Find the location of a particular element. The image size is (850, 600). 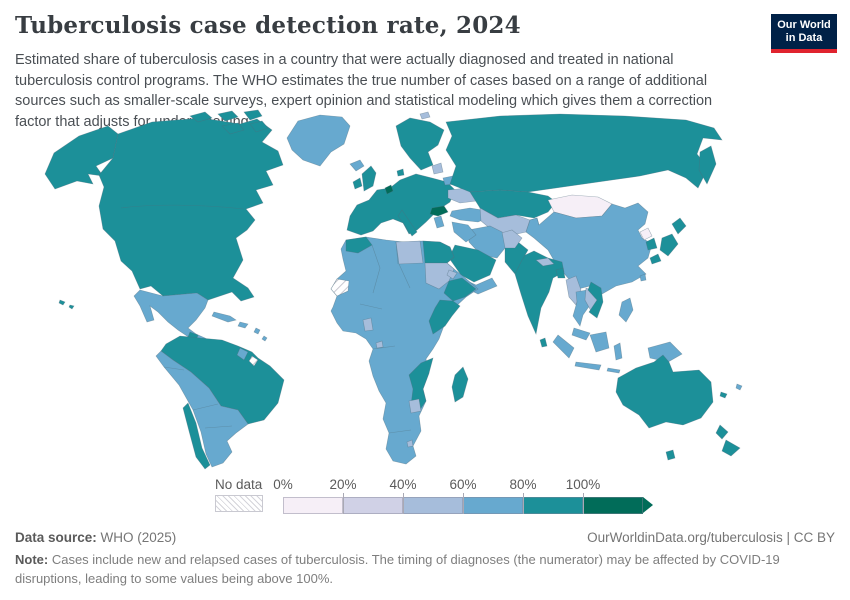

region-india is located at coordinates (539, 292).